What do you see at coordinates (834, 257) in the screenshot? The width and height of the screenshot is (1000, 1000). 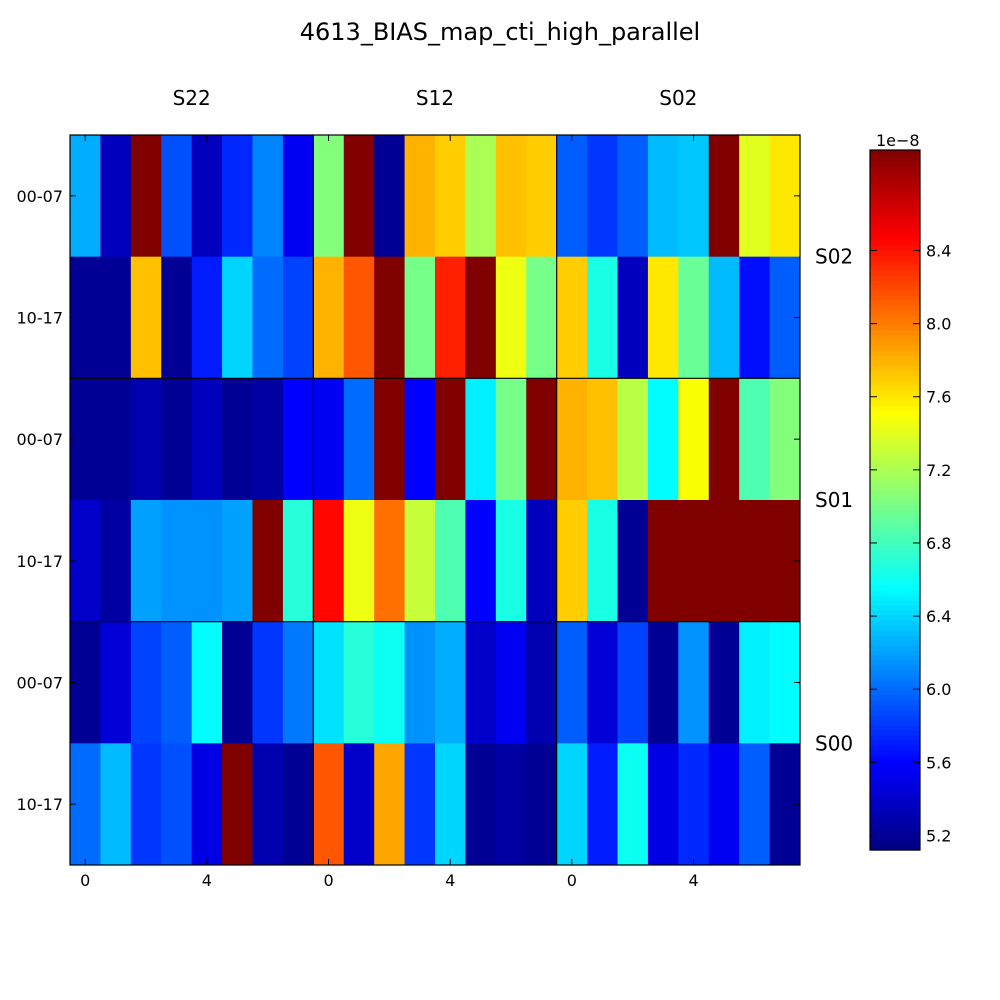 I see `row-group-label: S02` at bounding box center [834, 257].